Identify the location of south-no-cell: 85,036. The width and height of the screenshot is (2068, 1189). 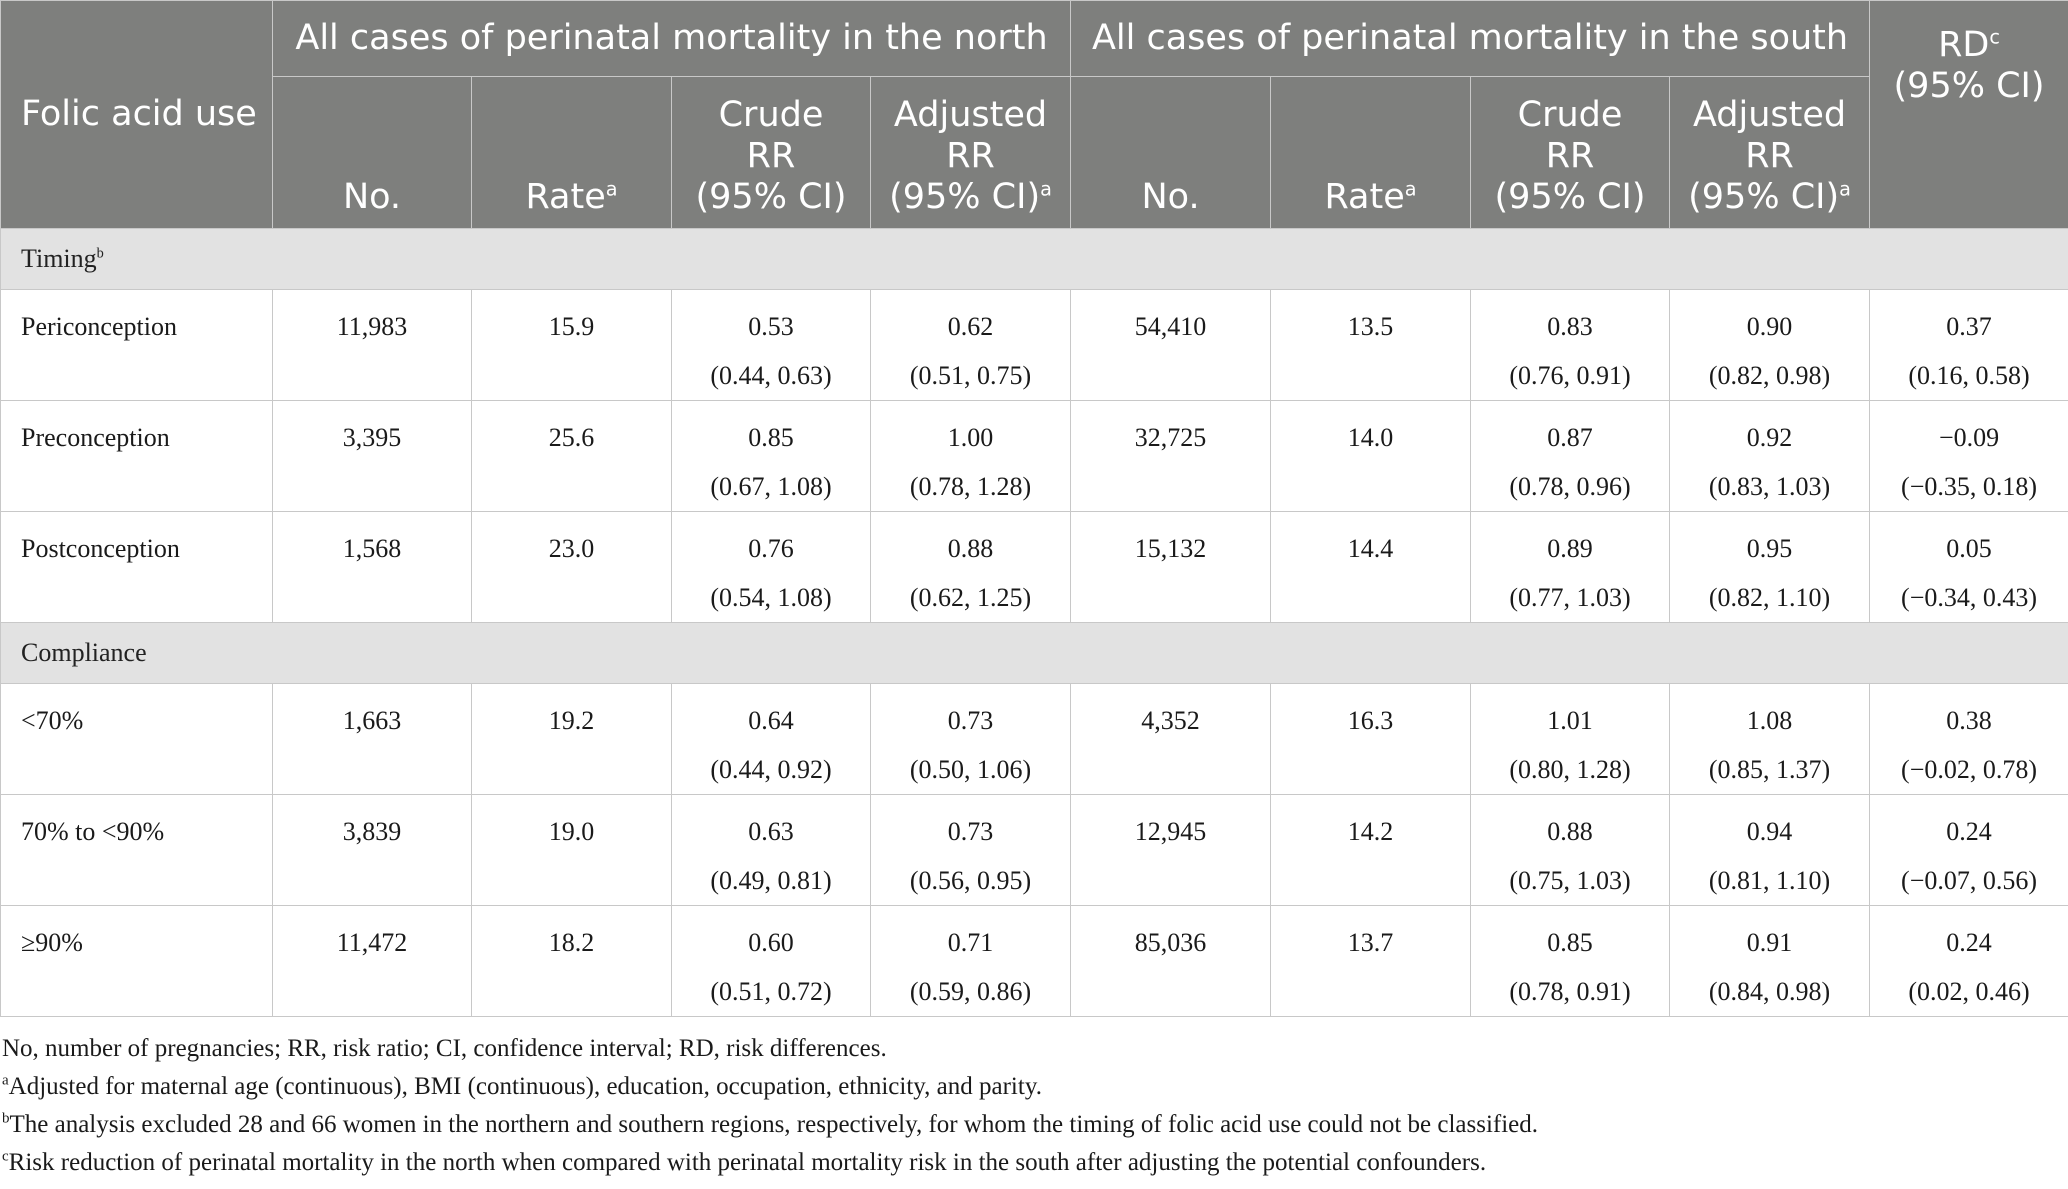
(1171, 961).